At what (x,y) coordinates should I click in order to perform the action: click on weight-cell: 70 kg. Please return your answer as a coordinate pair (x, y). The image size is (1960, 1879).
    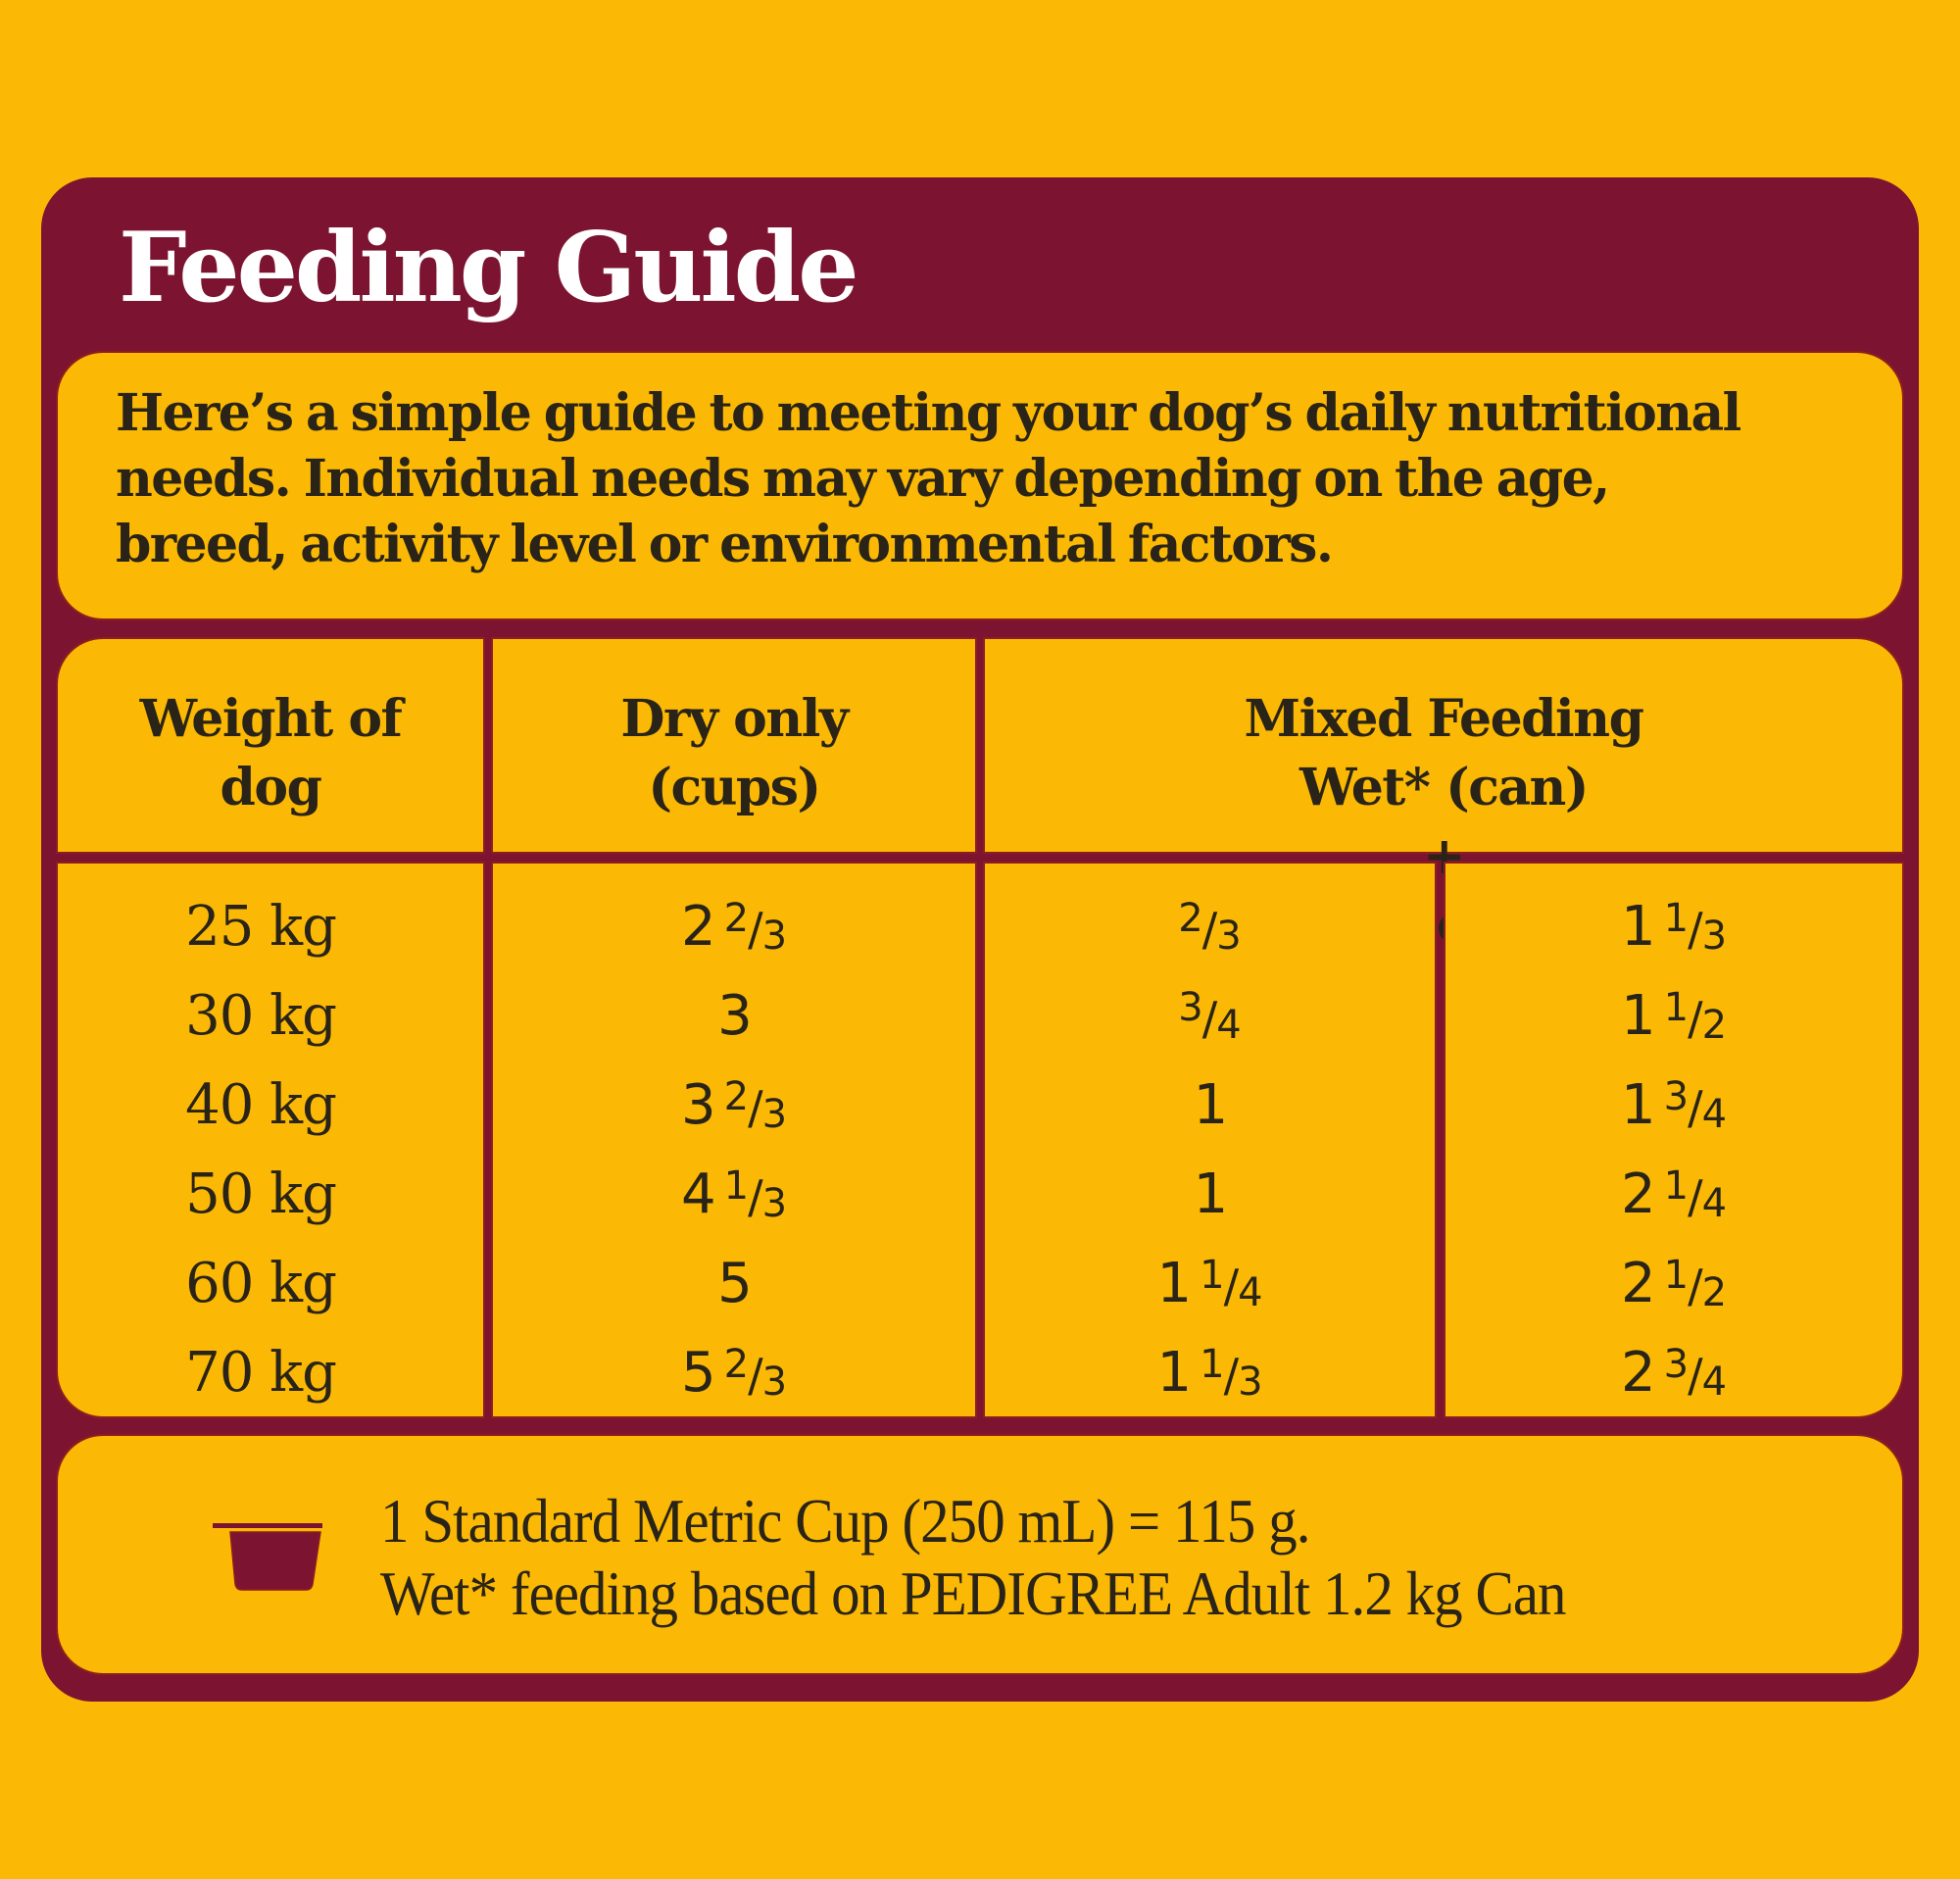
    Looking at the image, I should click on (261, 1373).